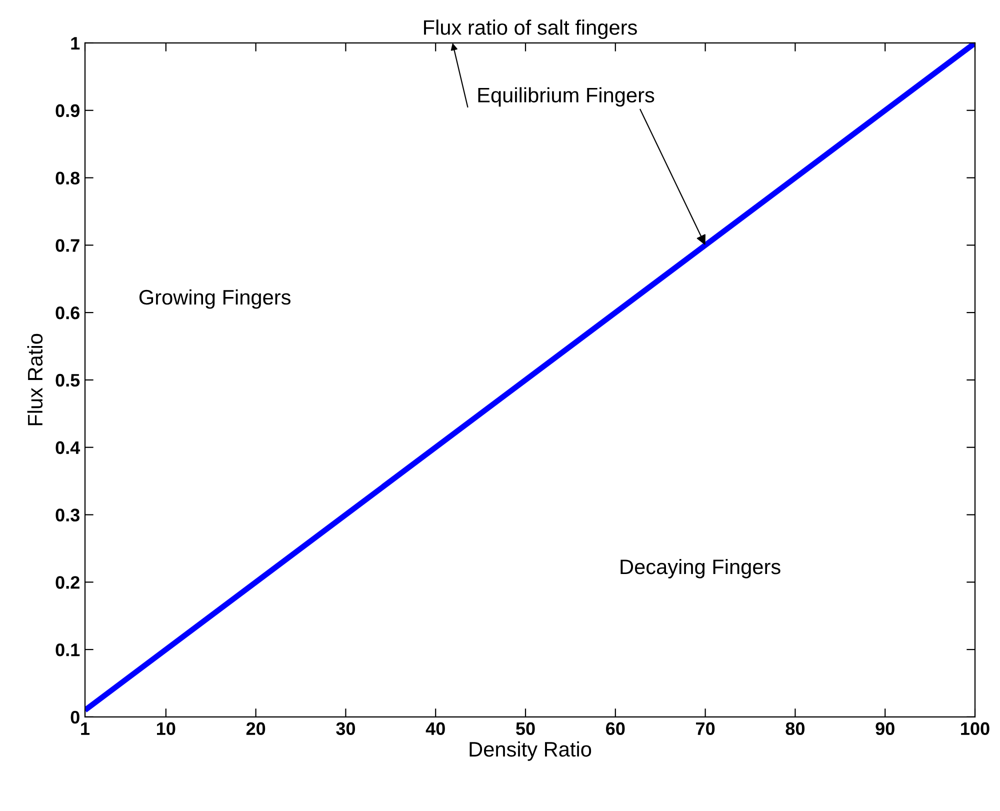 Image resolution: width=1000 pixels, height=811 pixels. Describe the element at coordinates (68, 380) in the screenshot. I see `y-tick-label: 0.5` at that location.